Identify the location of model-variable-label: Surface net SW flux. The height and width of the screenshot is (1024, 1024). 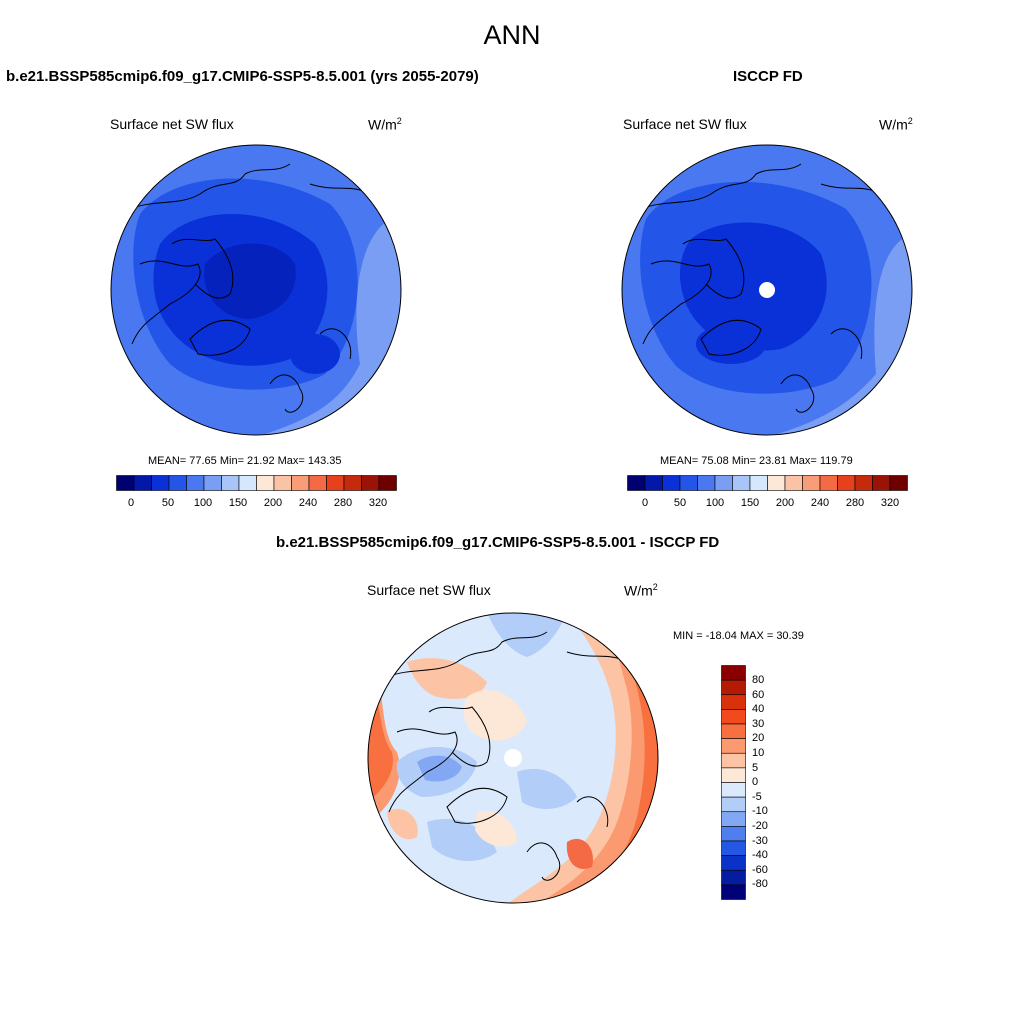
(172, 124).